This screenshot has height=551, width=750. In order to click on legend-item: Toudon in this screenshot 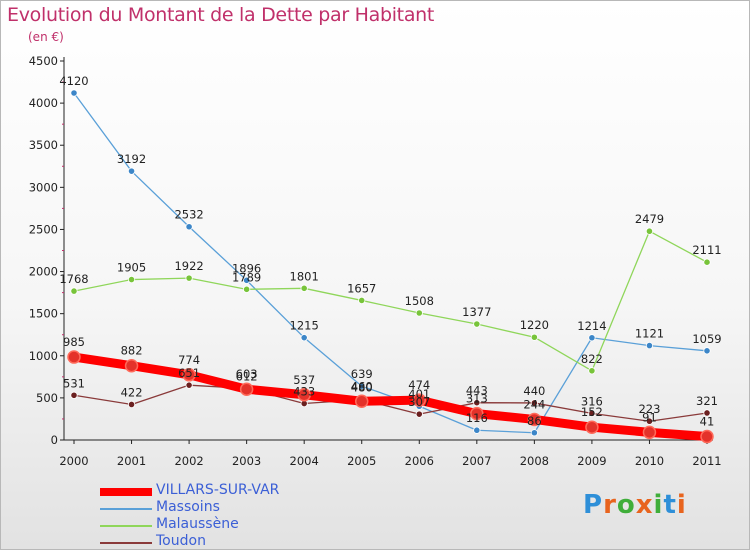, I will do `click(230, 542)`.